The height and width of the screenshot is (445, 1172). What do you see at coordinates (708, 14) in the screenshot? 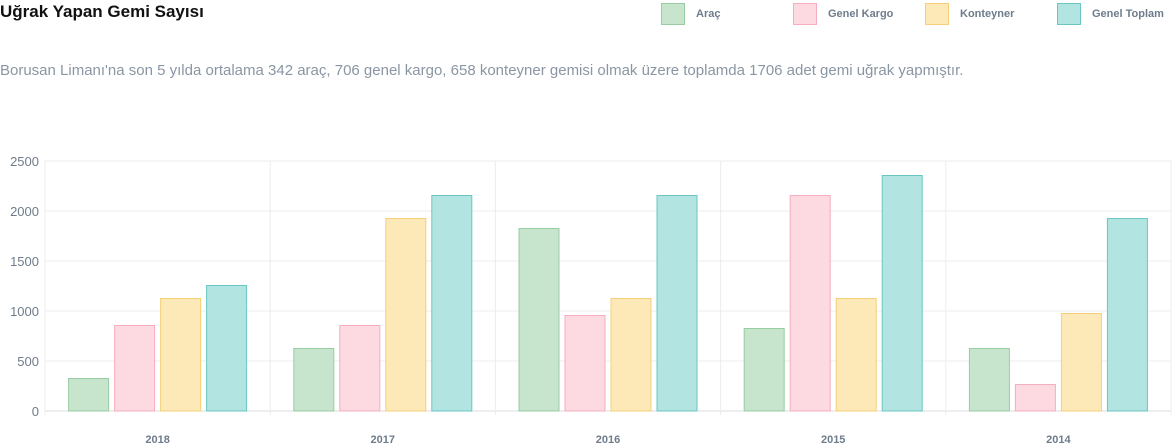
I see `legend-arac-label: Araç` at bounding box center [708, 14].